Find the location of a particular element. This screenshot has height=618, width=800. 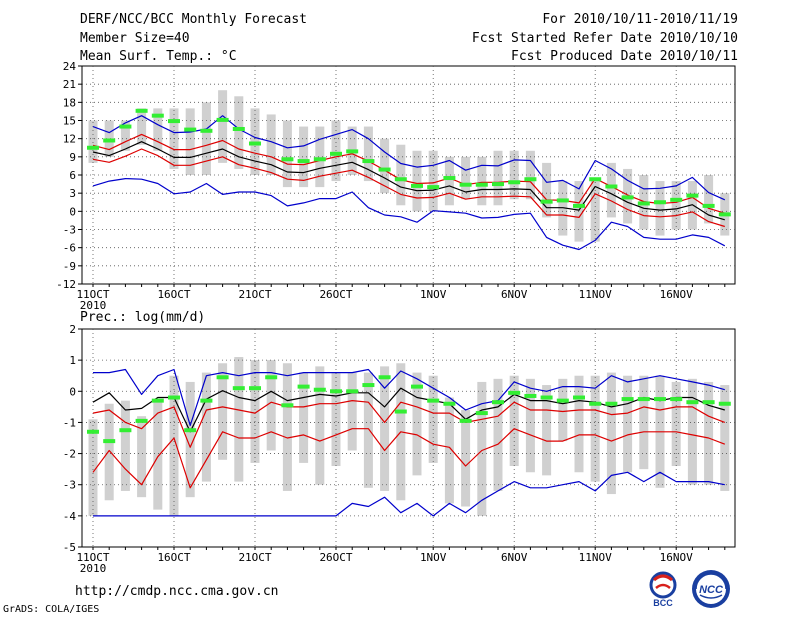

produced-date: Fcst Produced Date 2010/10/11 is located at coordinates (624, 56).